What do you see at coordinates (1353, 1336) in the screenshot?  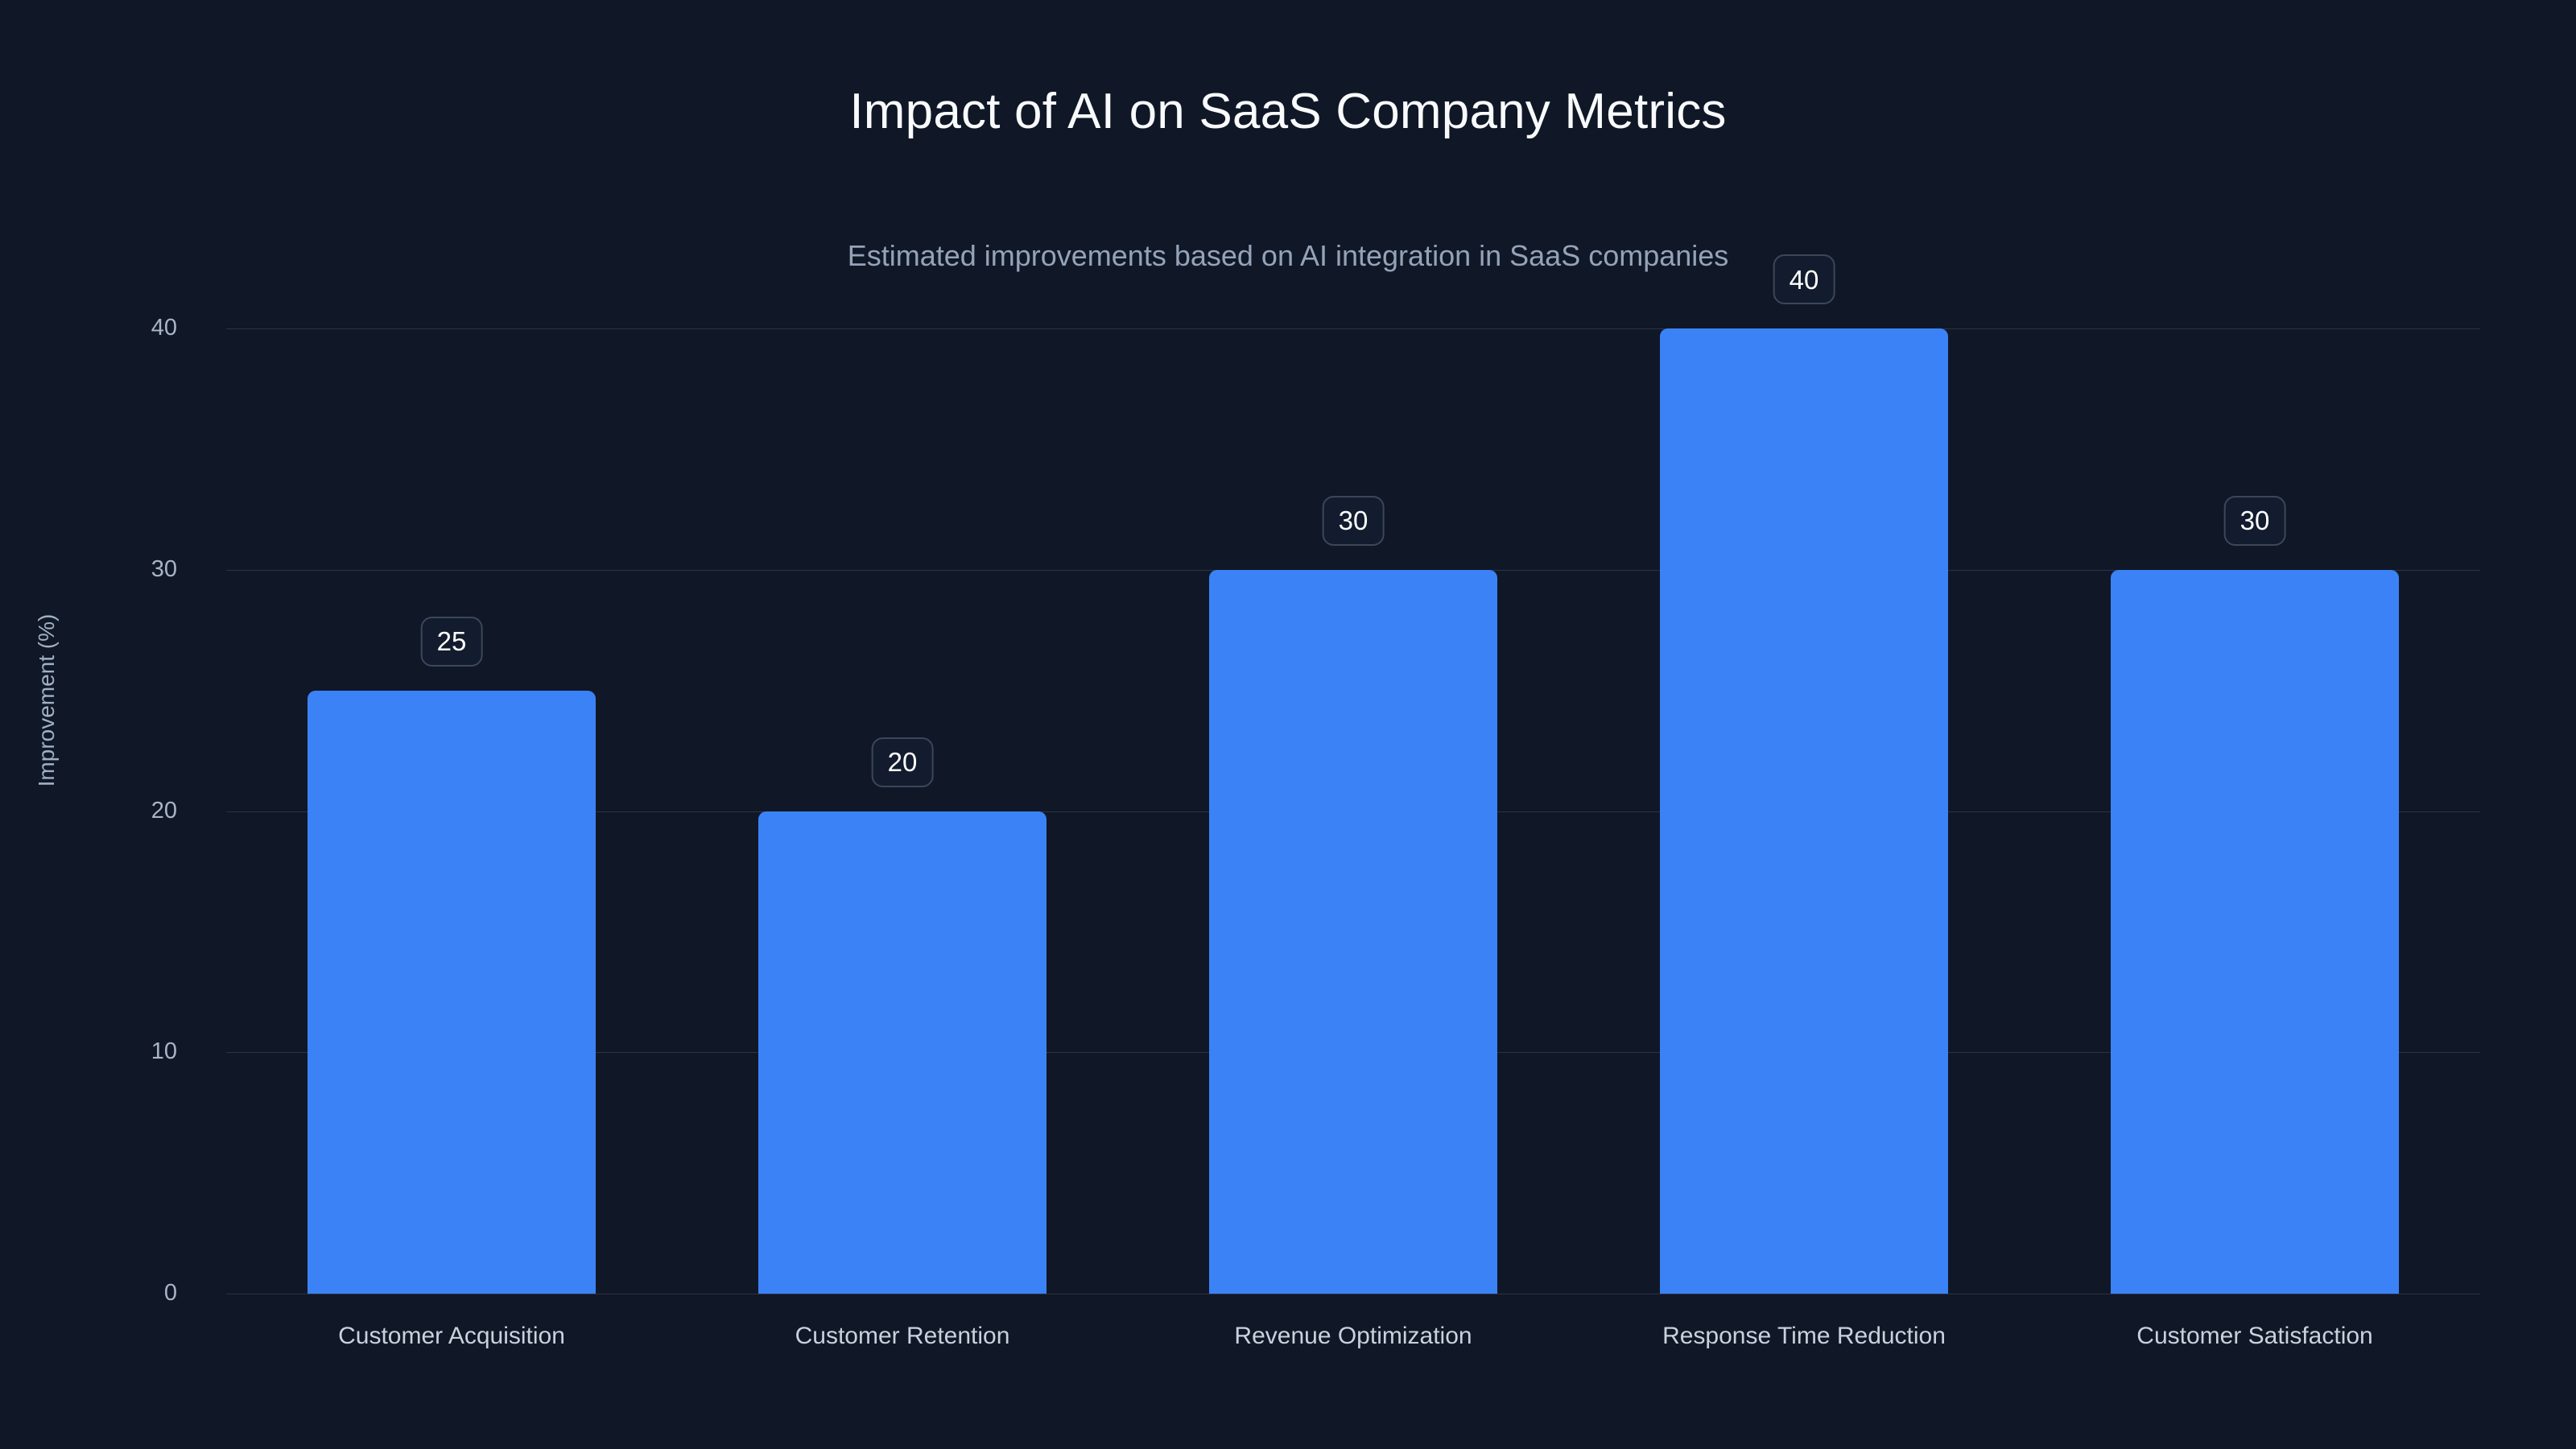 I see `x-axis-tick-label: Revenue Optimization` at bounding box center [1353, 1336].